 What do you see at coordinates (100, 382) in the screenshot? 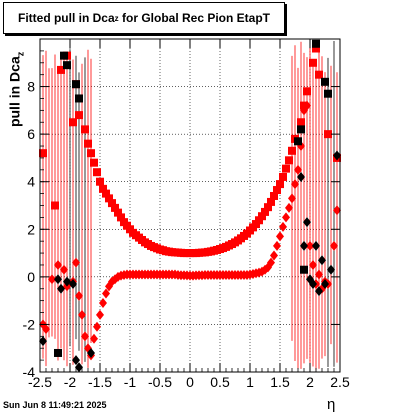
I see `x-tick-label: -1.5` at bounding box center [100, 382].